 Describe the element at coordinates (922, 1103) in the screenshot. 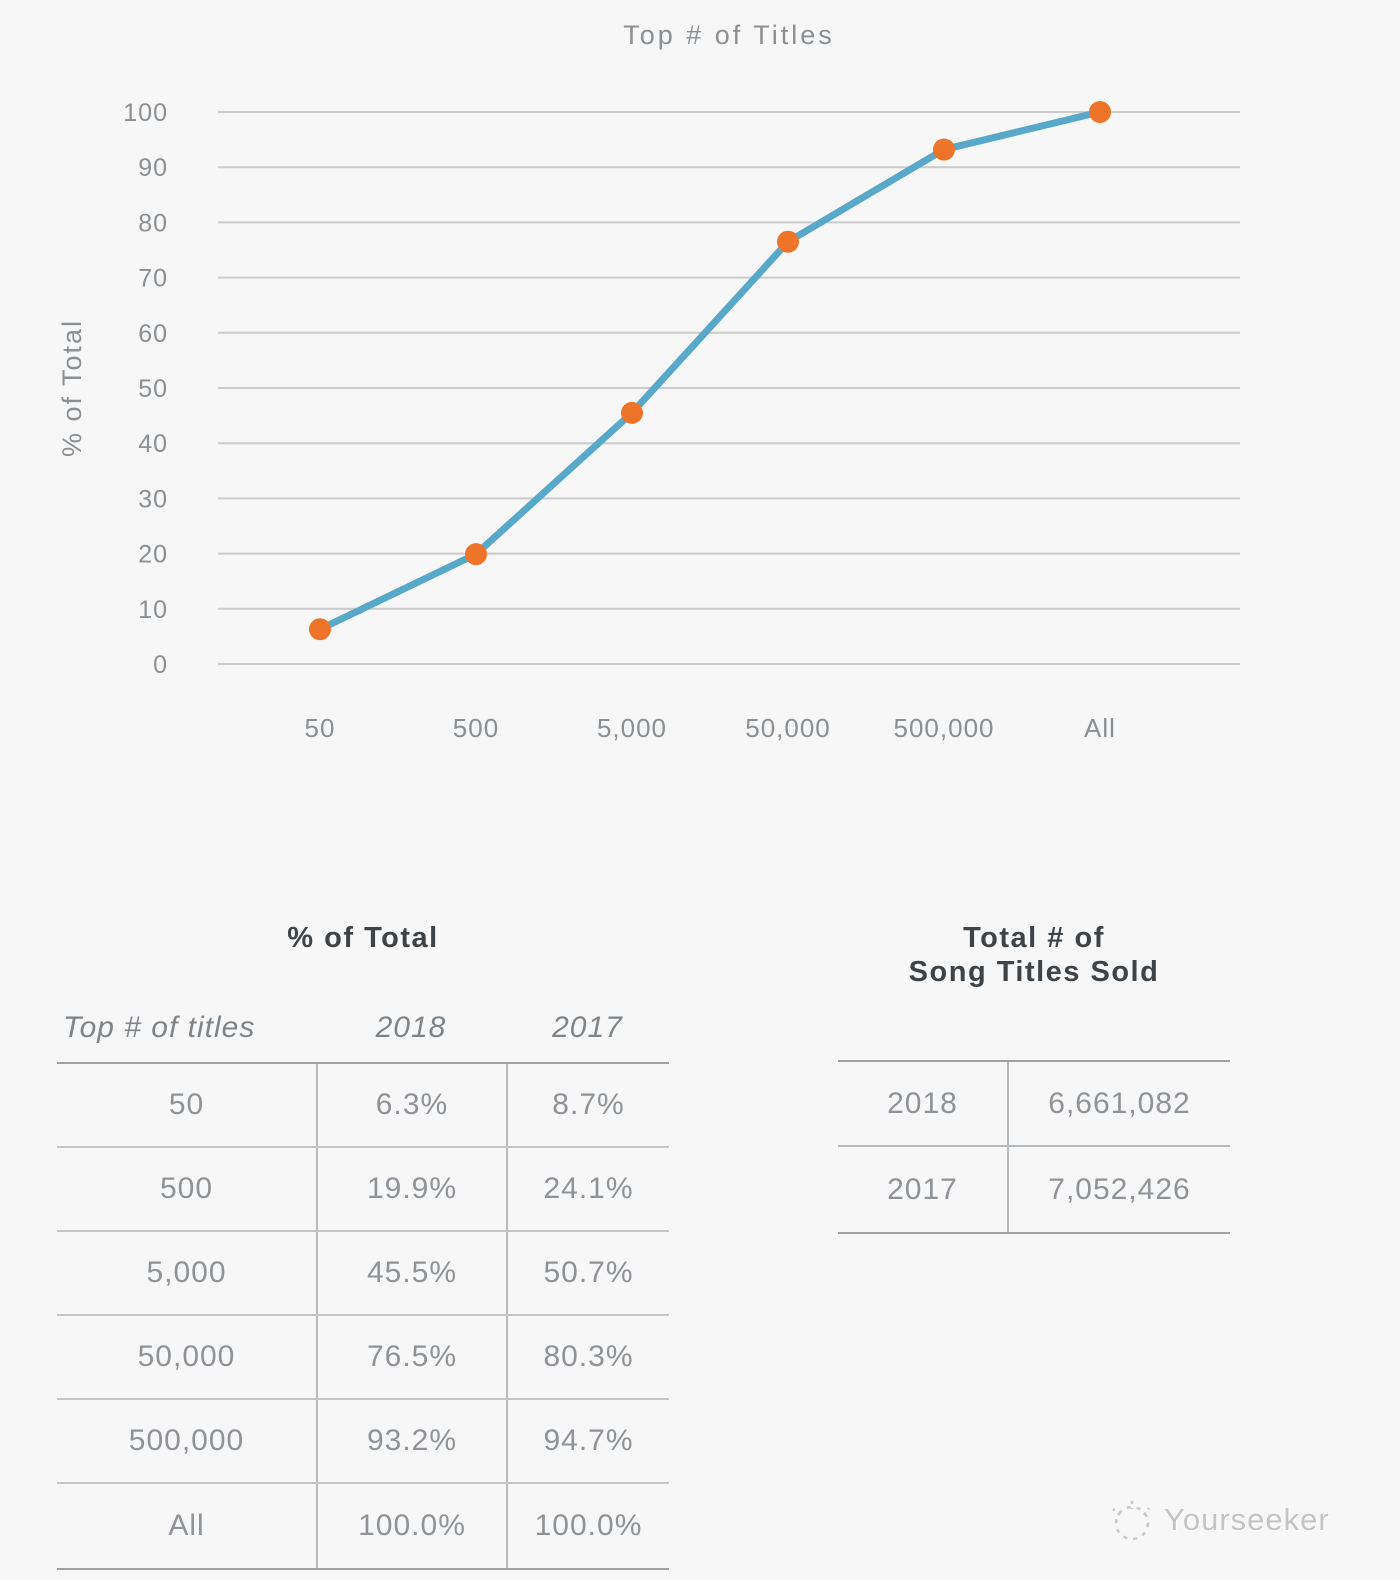

I see `year-cell: 2018` at that location.